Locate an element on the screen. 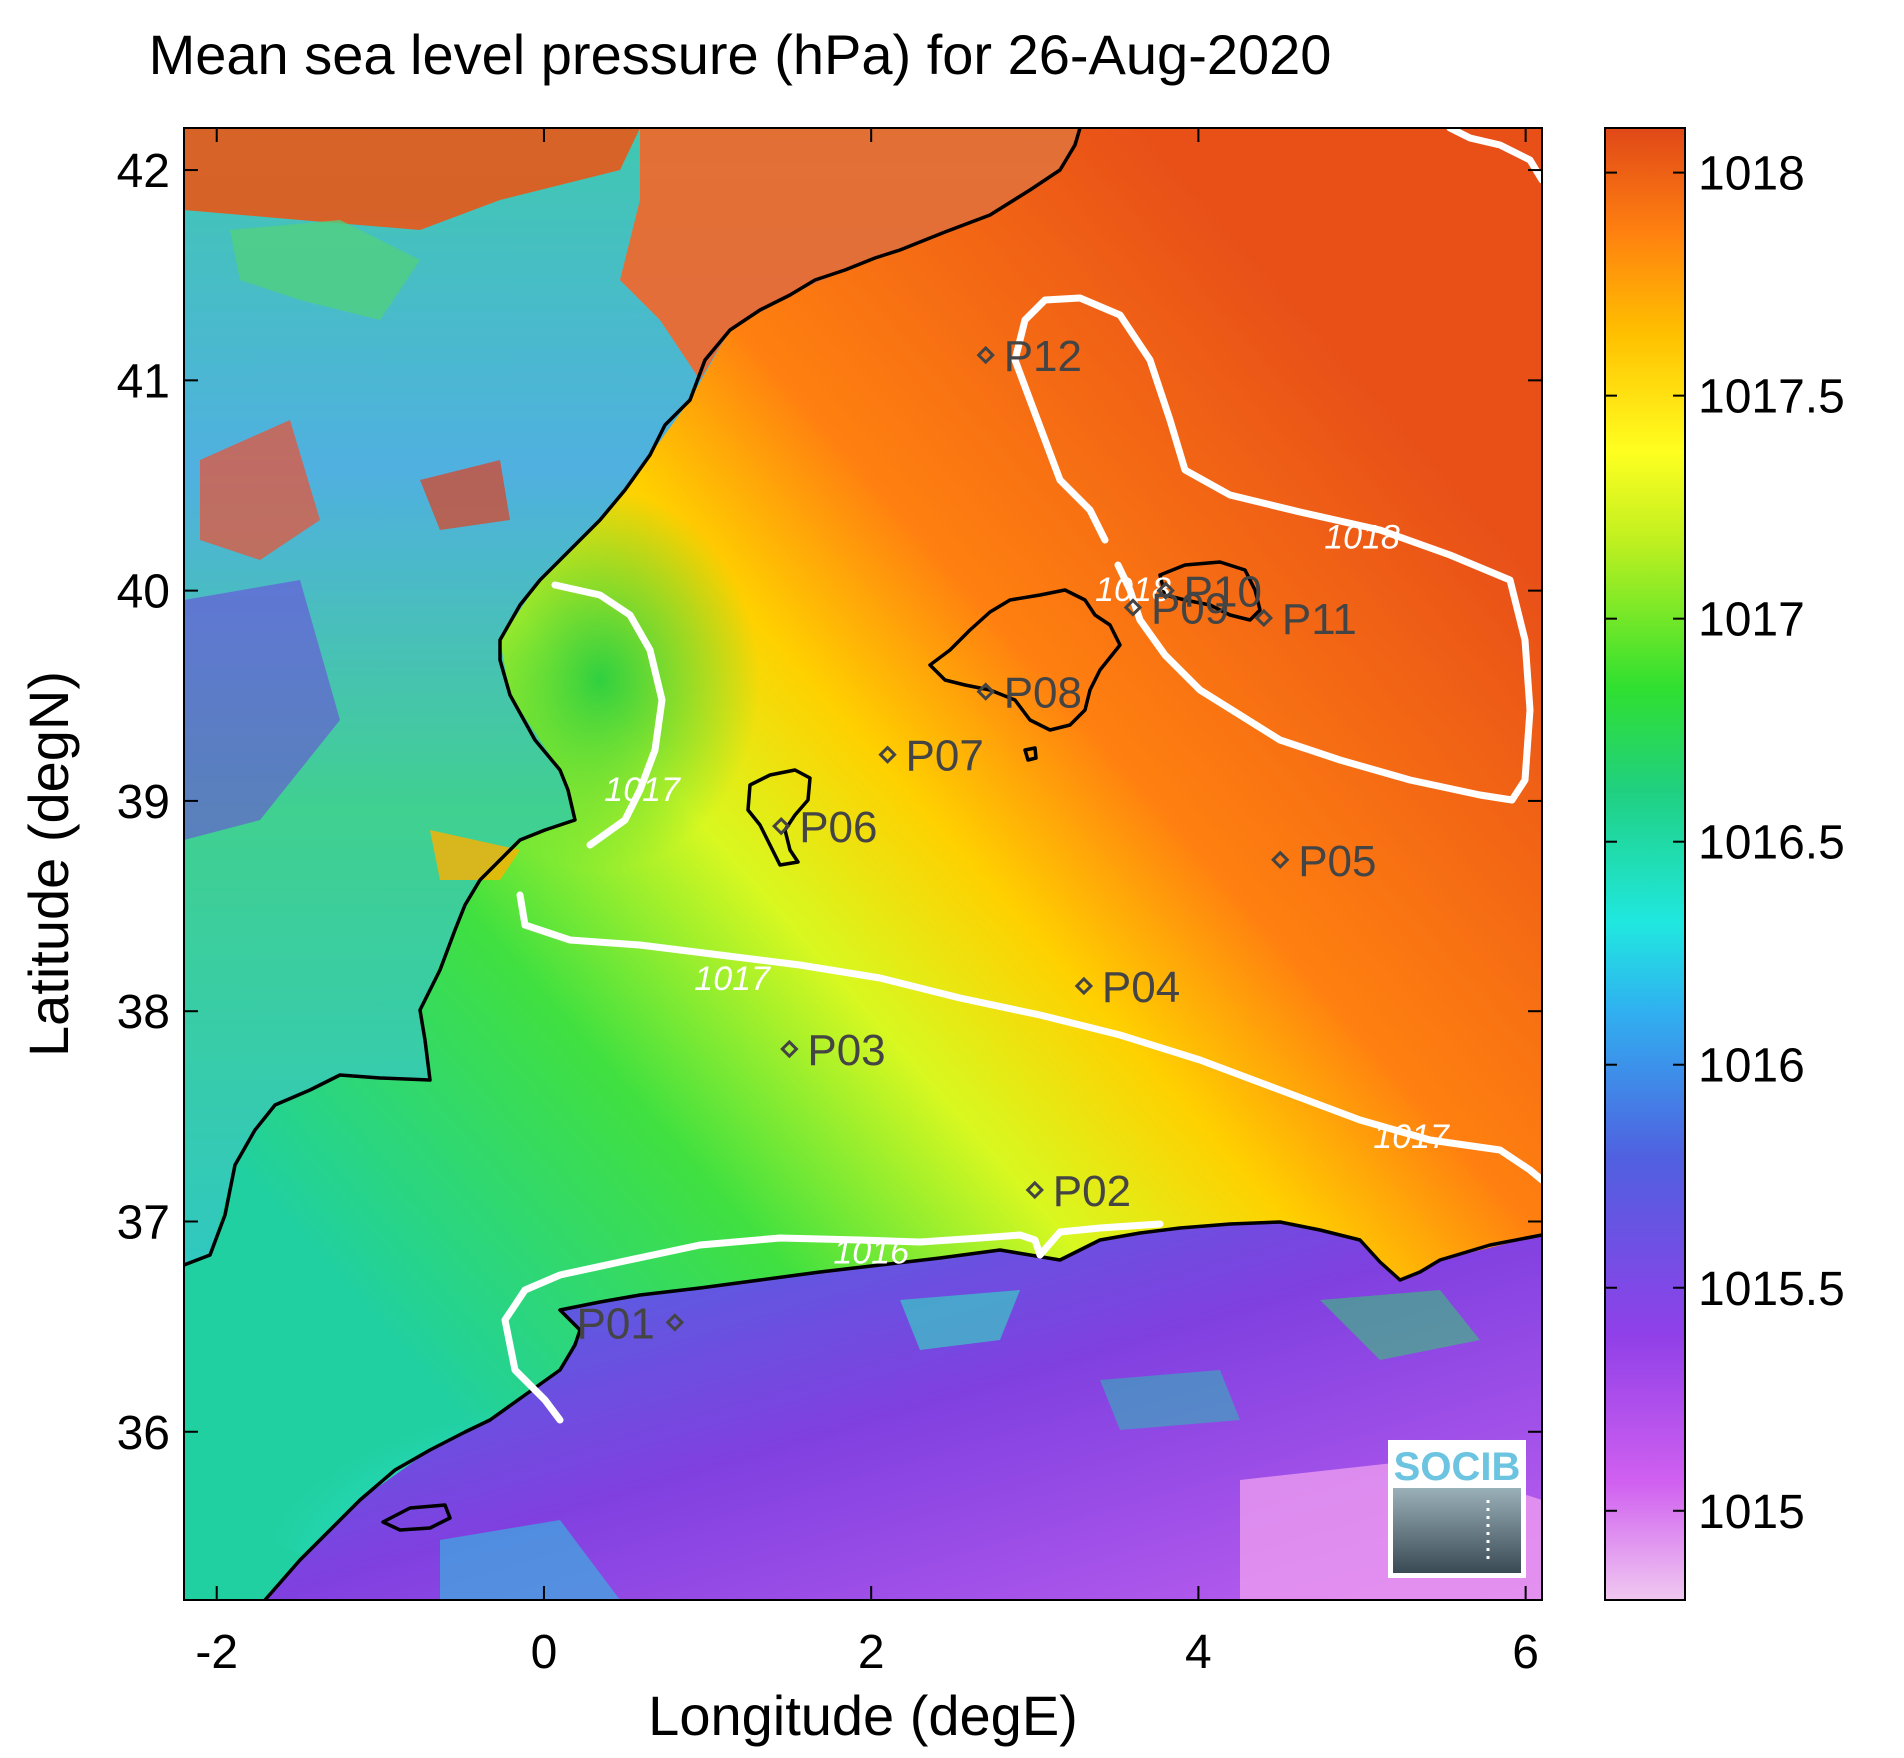 The image size is (1904, 1758). station-p03: P03 is located at coordinates (833, 1050).